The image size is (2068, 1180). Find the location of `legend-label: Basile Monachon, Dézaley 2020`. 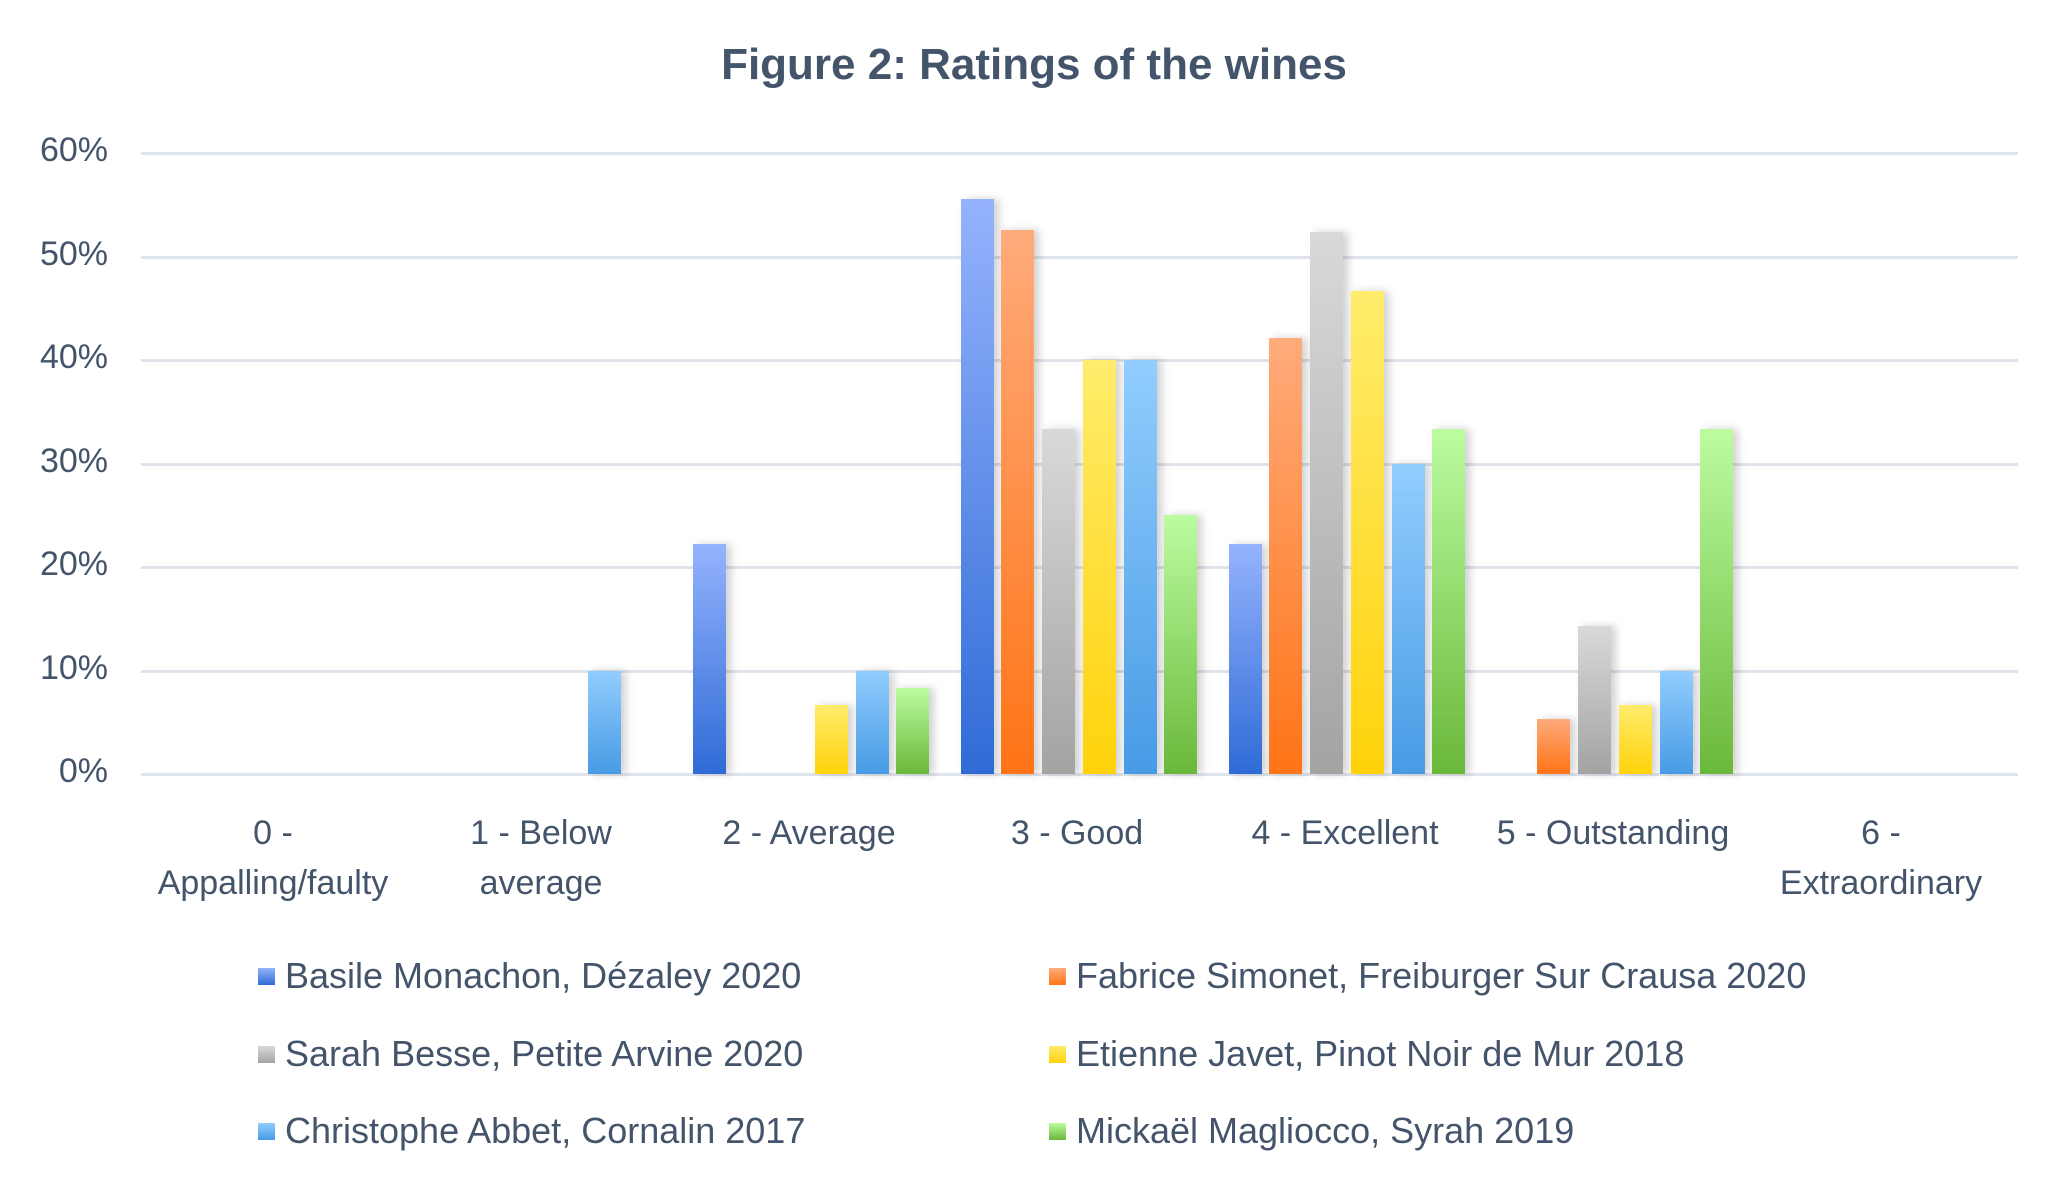

legend-label: Basile Monachon, Dézaley 2020 is located at coordinates (543, 975).